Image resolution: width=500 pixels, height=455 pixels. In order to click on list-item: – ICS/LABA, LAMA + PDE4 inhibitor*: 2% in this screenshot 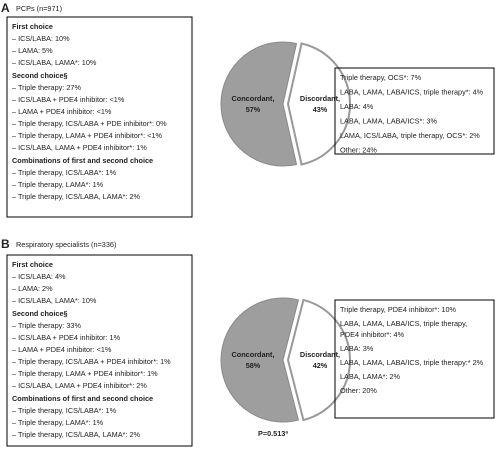, I will do `click(79, 385)`.